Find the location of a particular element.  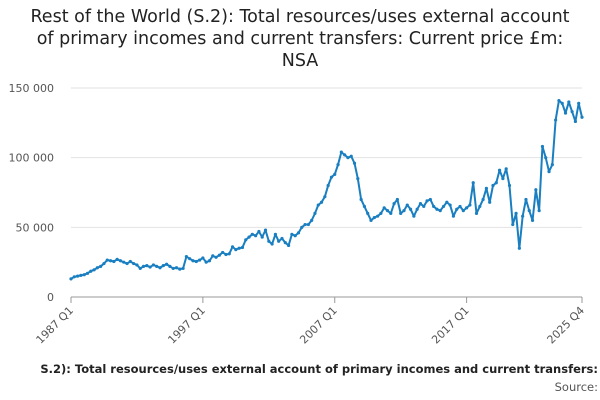

x-tick-label: 1987 Q1 is located at coordinates (55, 325).